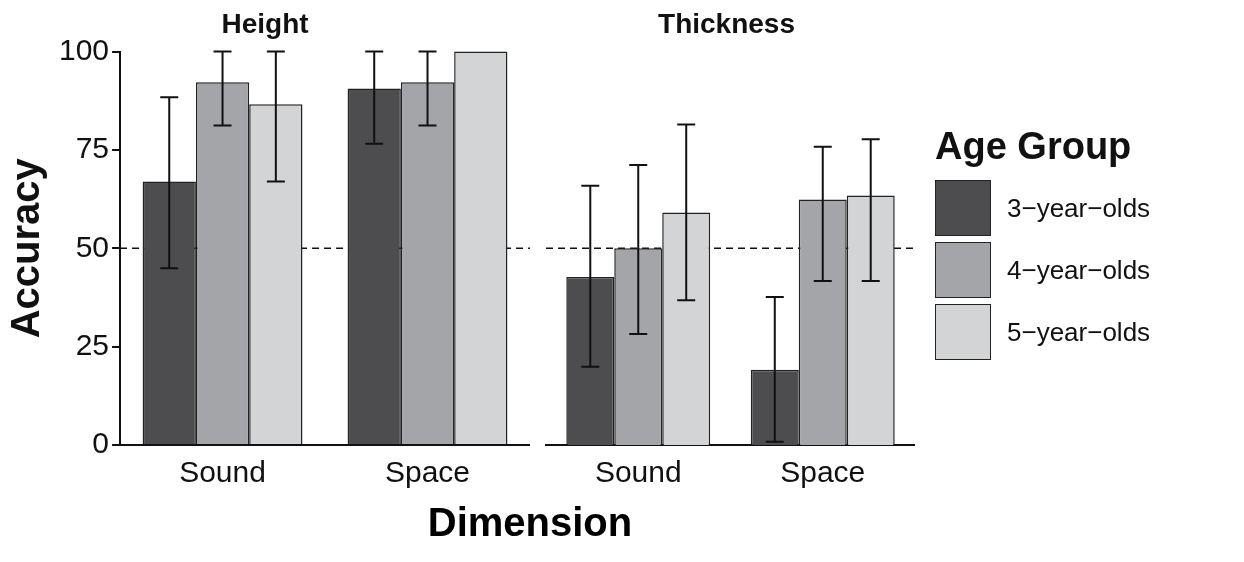 This screenshot has height=562, width=1244. What do you see at coordinates (92, 148) in the screenshot?
I see `y-tick-label: 75` at bounding box center [92, 148].